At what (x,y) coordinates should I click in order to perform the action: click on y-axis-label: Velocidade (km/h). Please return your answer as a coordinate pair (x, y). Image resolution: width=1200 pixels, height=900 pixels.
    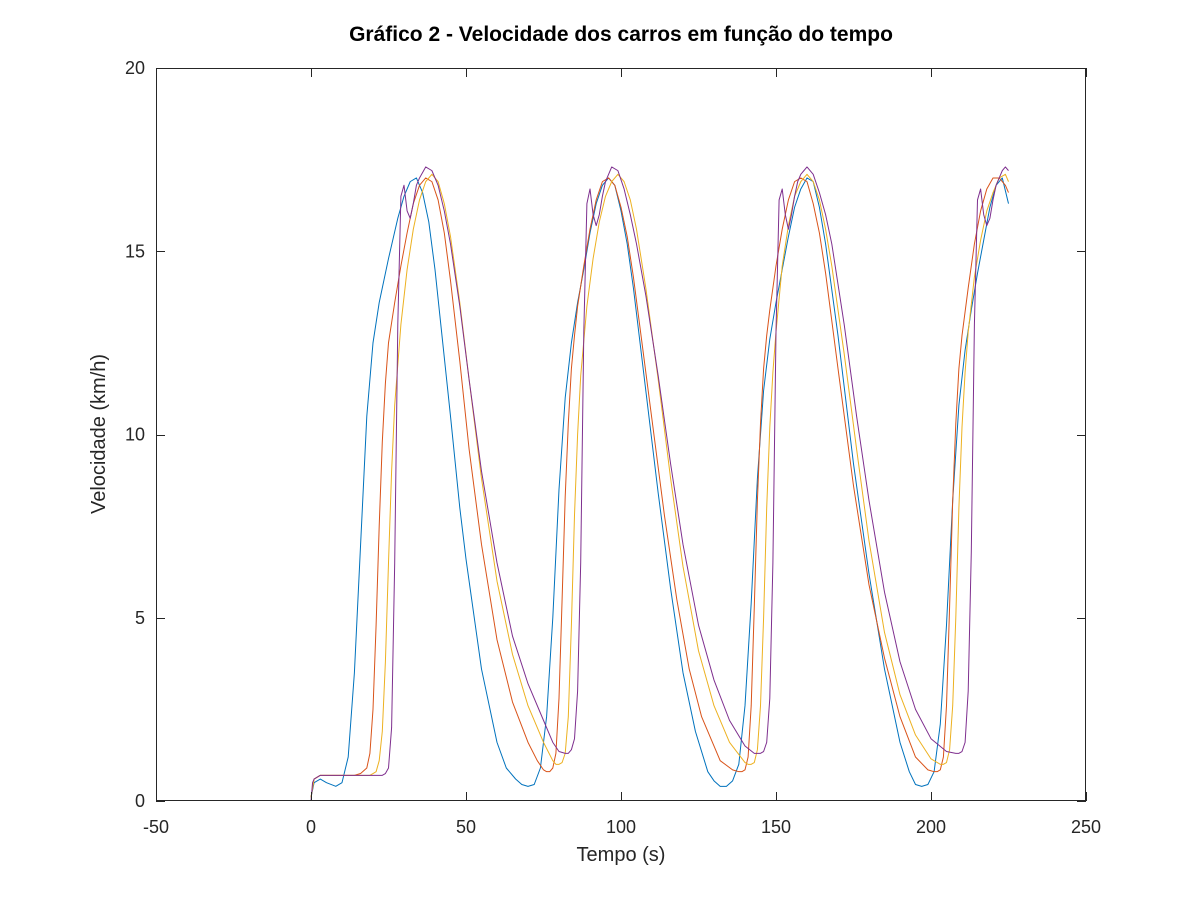
    Looking at the image, I should click on (99, 434).